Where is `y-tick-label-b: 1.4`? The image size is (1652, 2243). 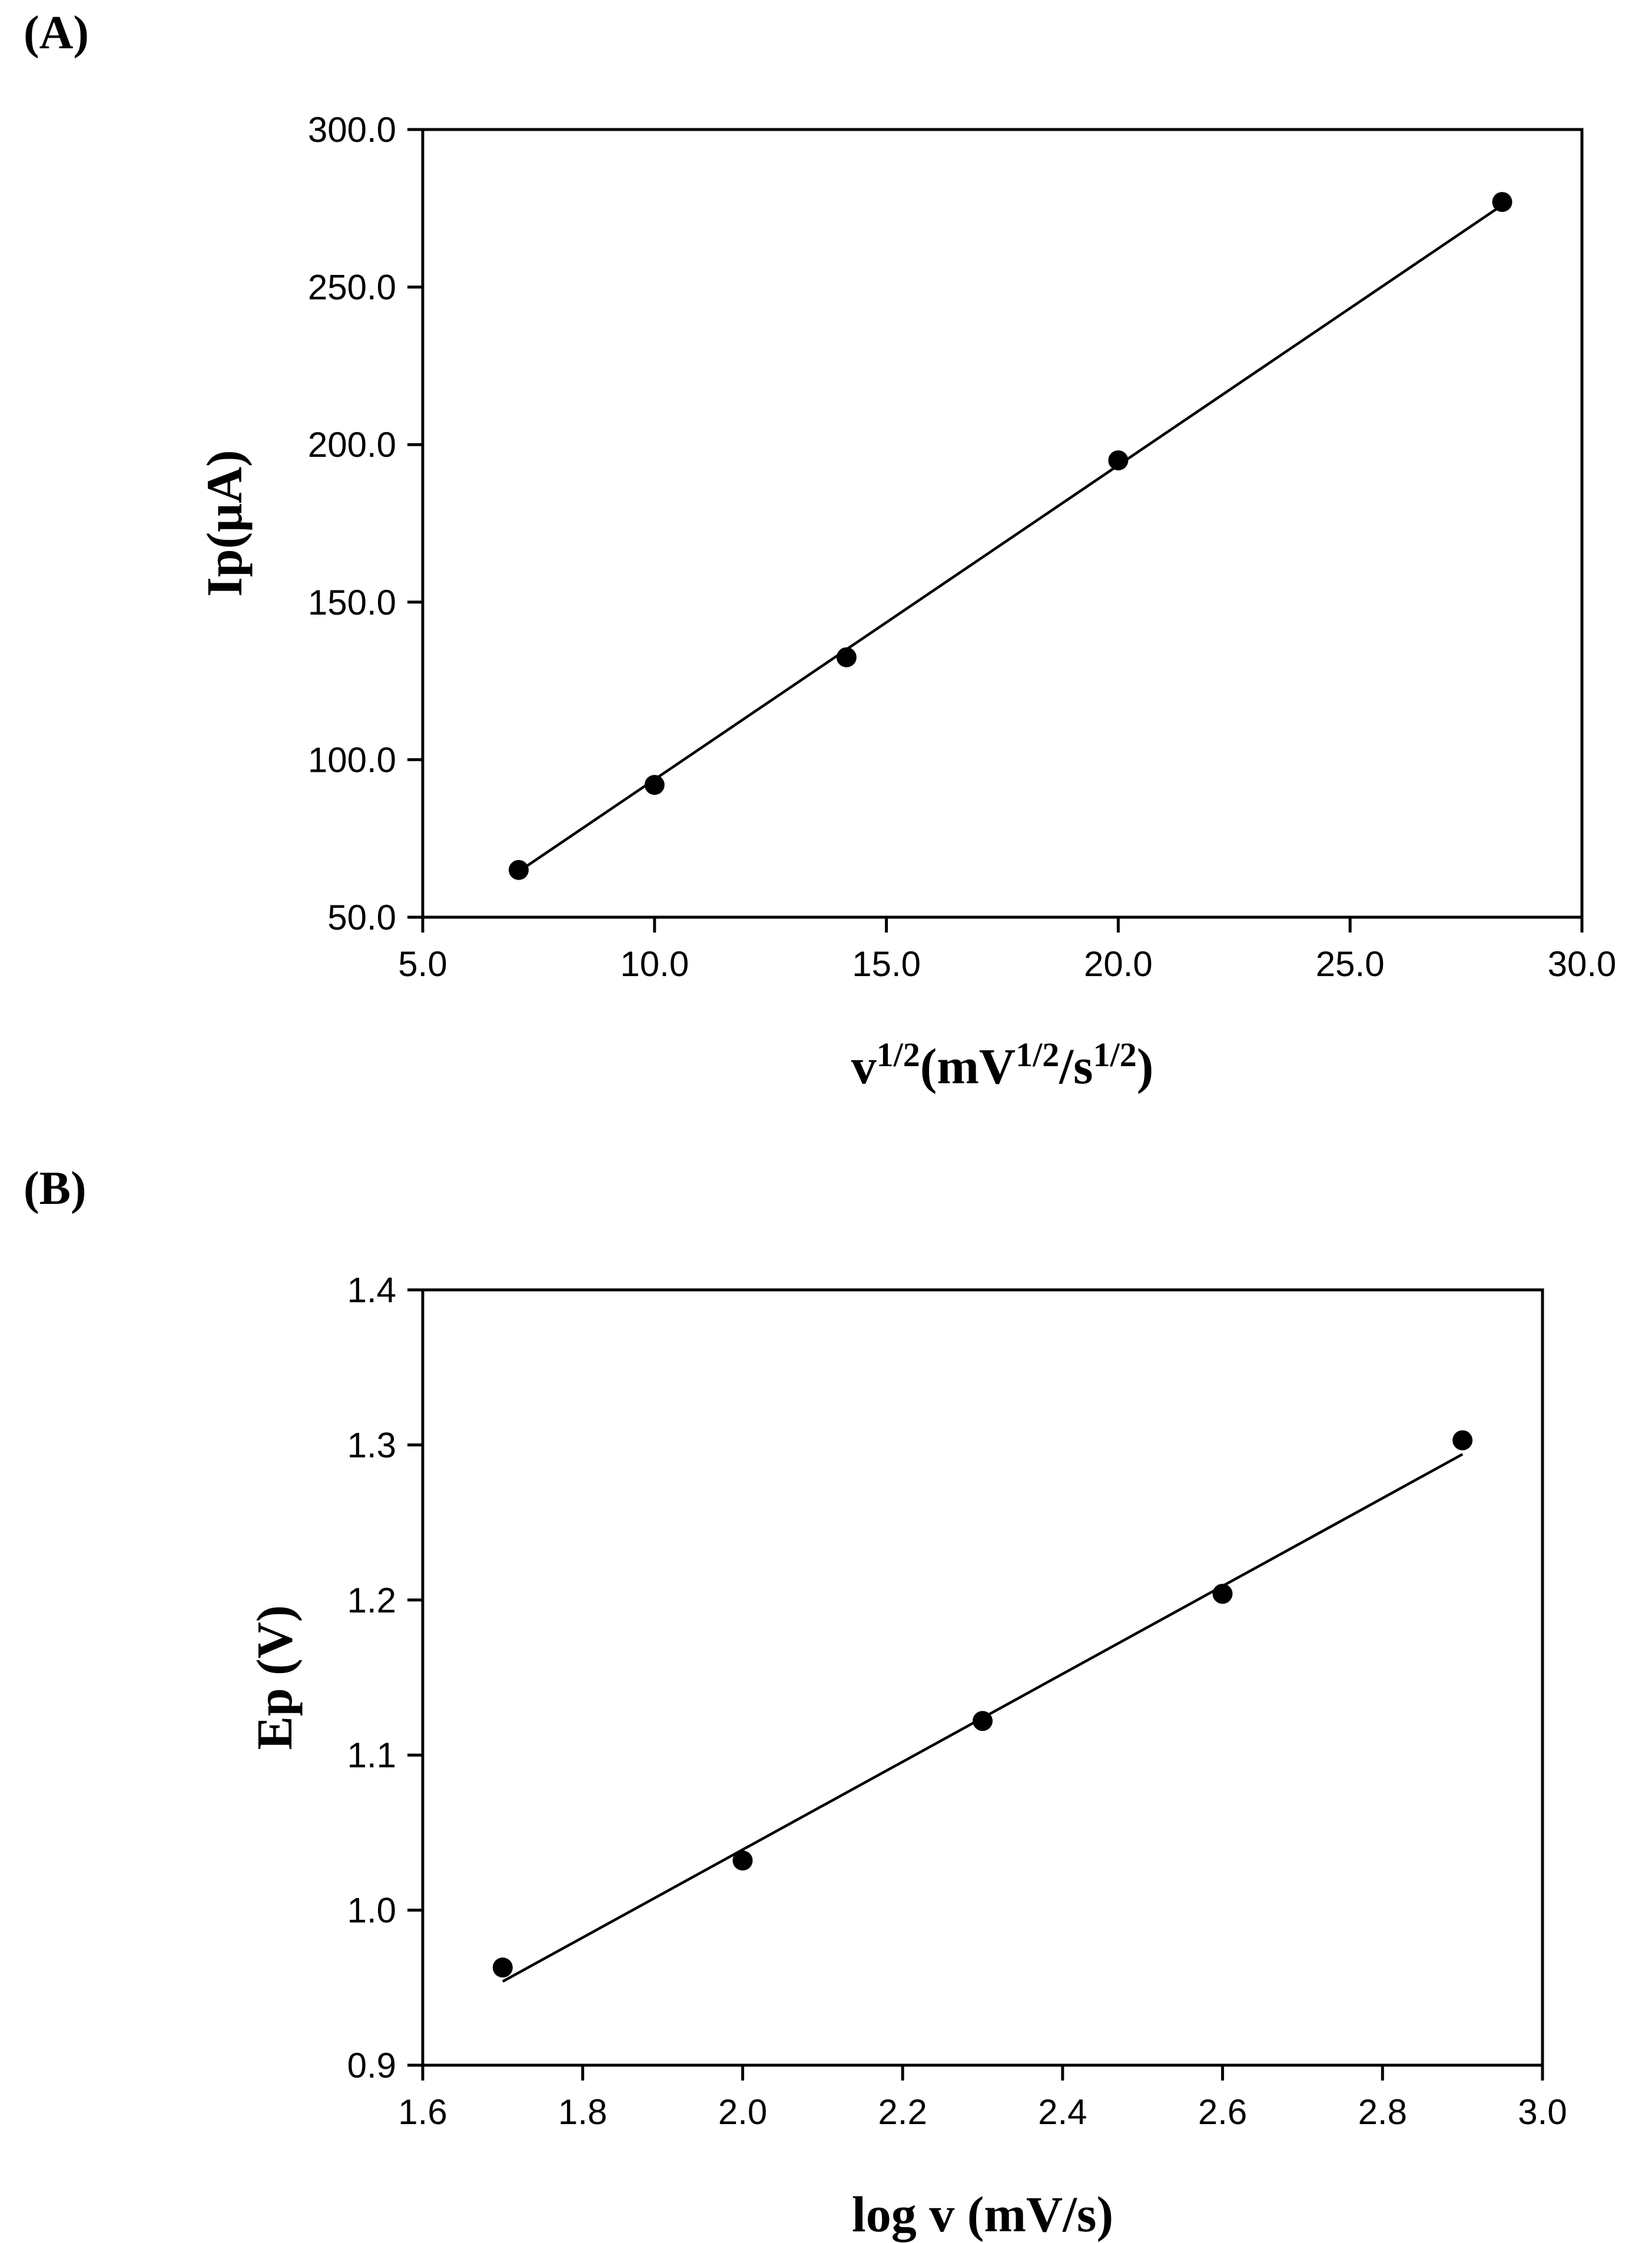
y-tick-label-b: 1.4 is located at coordinates (371, 1290).